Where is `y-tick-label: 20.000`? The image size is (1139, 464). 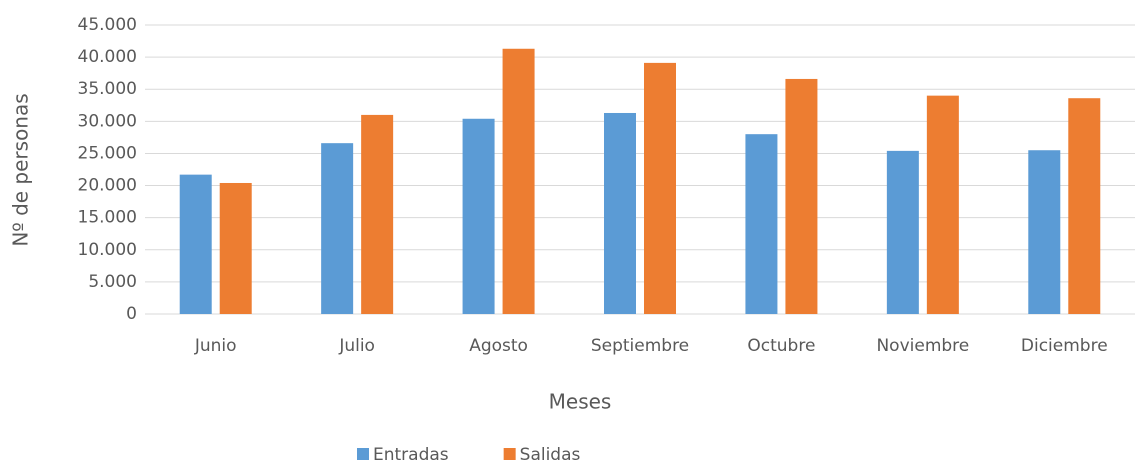 y-tick-label: 20.000 is located at coordinates (107, 186).